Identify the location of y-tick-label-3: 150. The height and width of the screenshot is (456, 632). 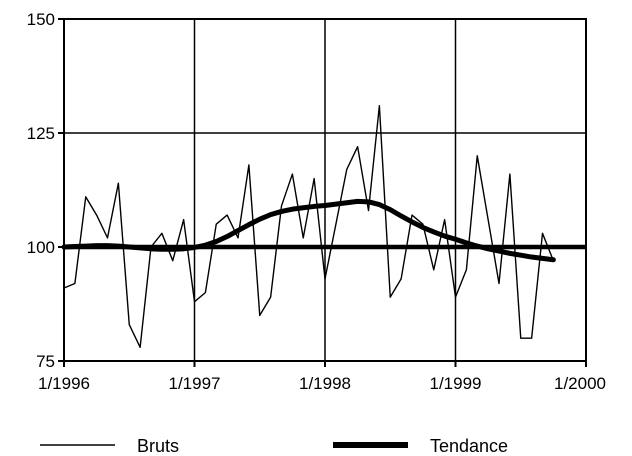
(41, 19).